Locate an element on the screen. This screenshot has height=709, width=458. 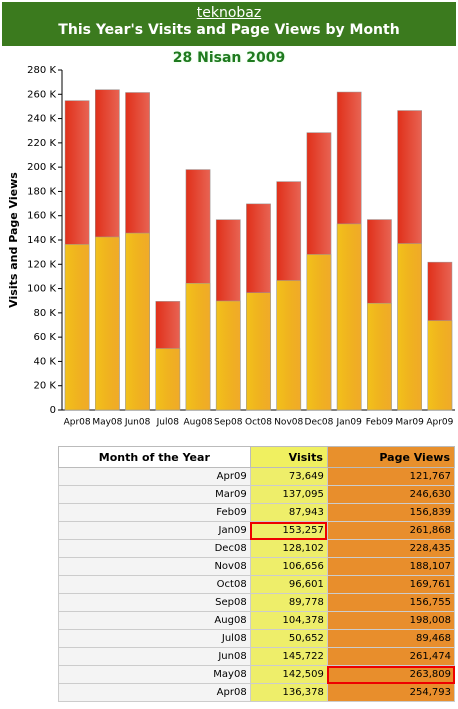
table-row: Apr09 73,649 121,767 is located at coordinates (257, 476).